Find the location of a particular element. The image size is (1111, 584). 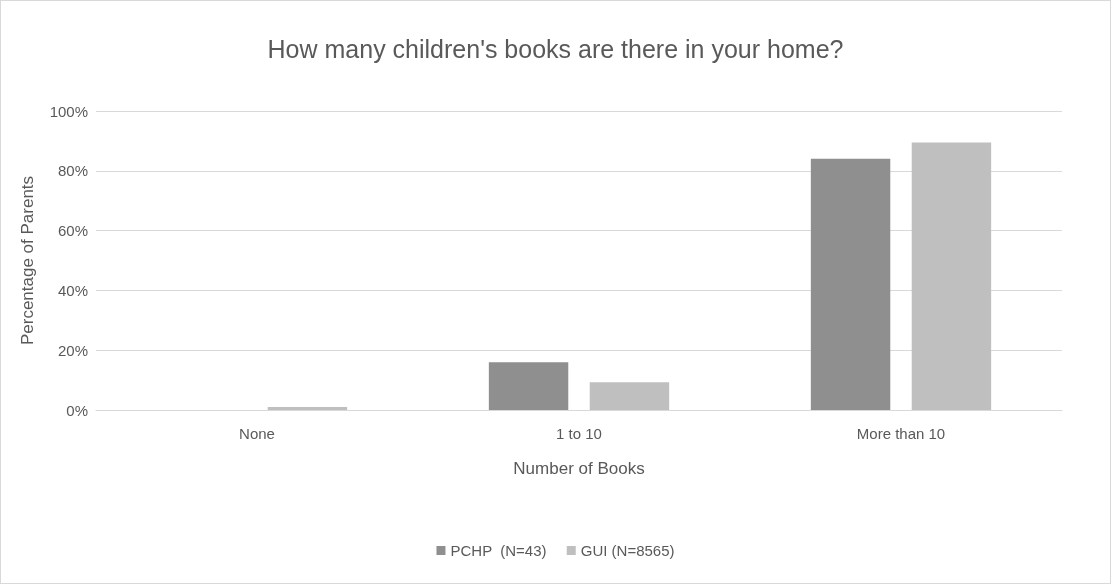

x-tick-label: None is located at coordinates (257, 433).